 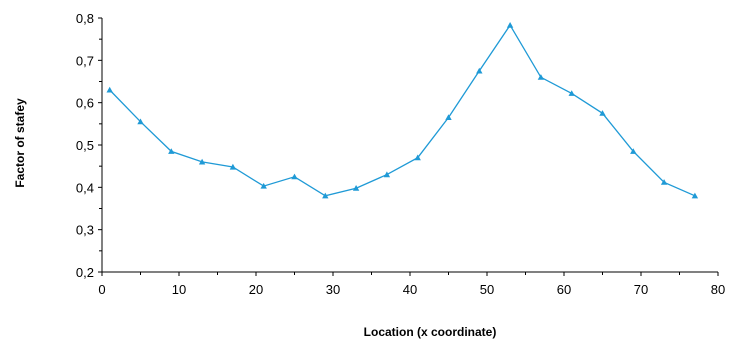 What do you see at coordinates (718, 289) in the screenshot?
I see `x-tick-label: 80` at bounding box center [718, 289].